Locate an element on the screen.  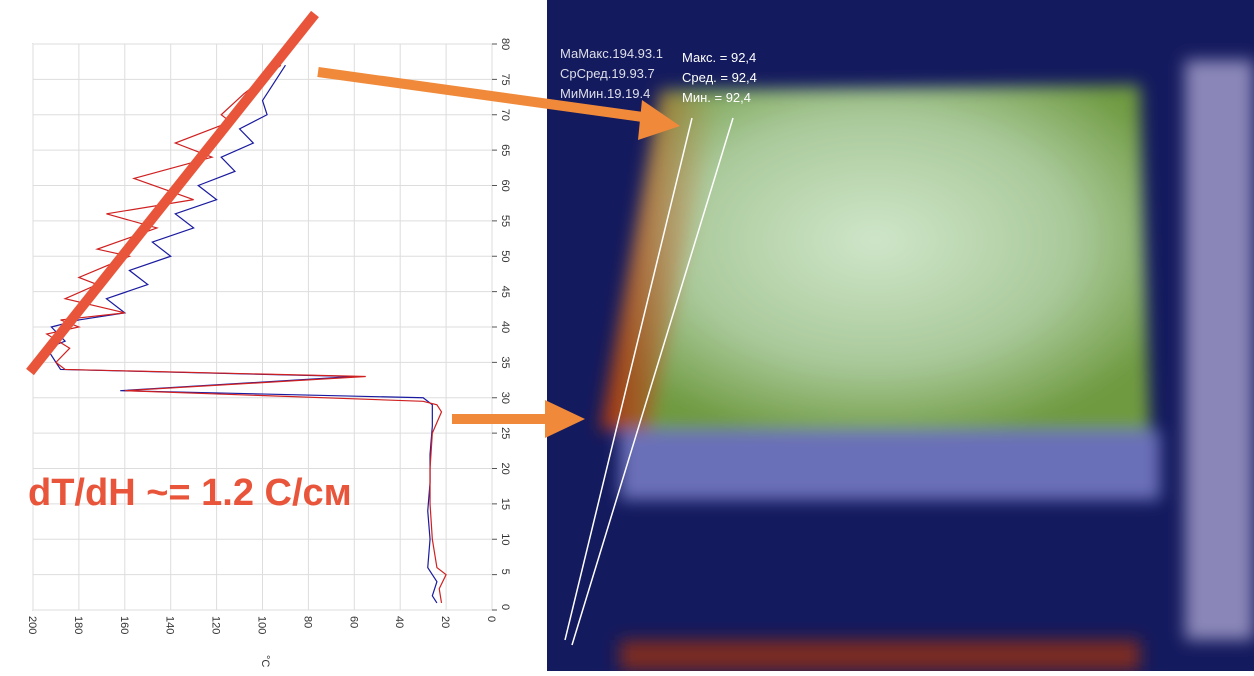
x-tick-label: 80 is located at coordinates (307, 622).